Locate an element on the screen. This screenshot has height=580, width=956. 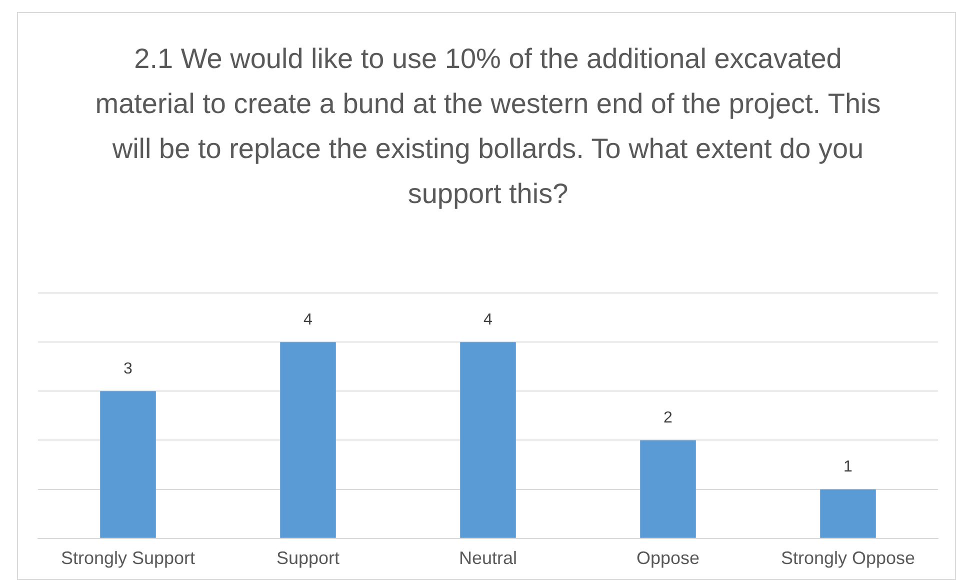
x-tick-label: Support is located at coordinates (308, 558).